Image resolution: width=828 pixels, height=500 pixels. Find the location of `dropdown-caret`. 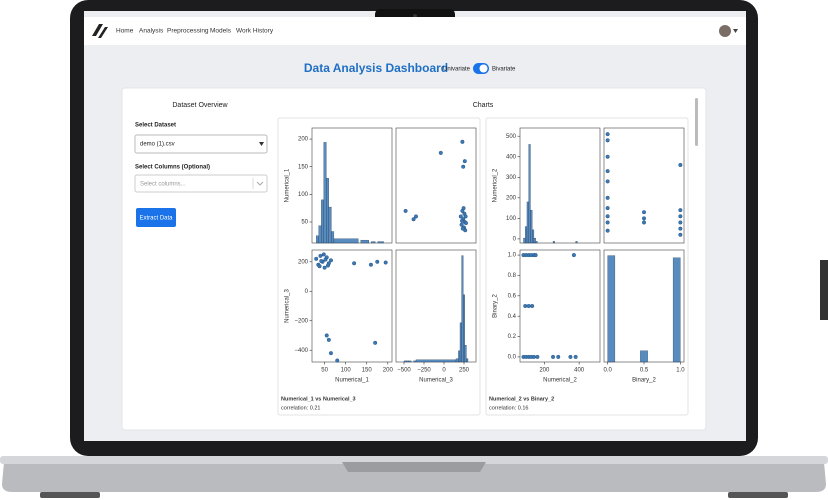

dropdown-caret is located at coordinates (735, 31).